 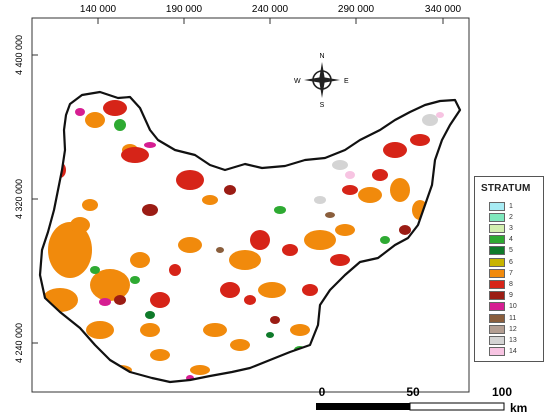 What do you see at coordinates (513, 307) in the screenshot?
I see `legend-label: 10` at bounding box center [513, 307].